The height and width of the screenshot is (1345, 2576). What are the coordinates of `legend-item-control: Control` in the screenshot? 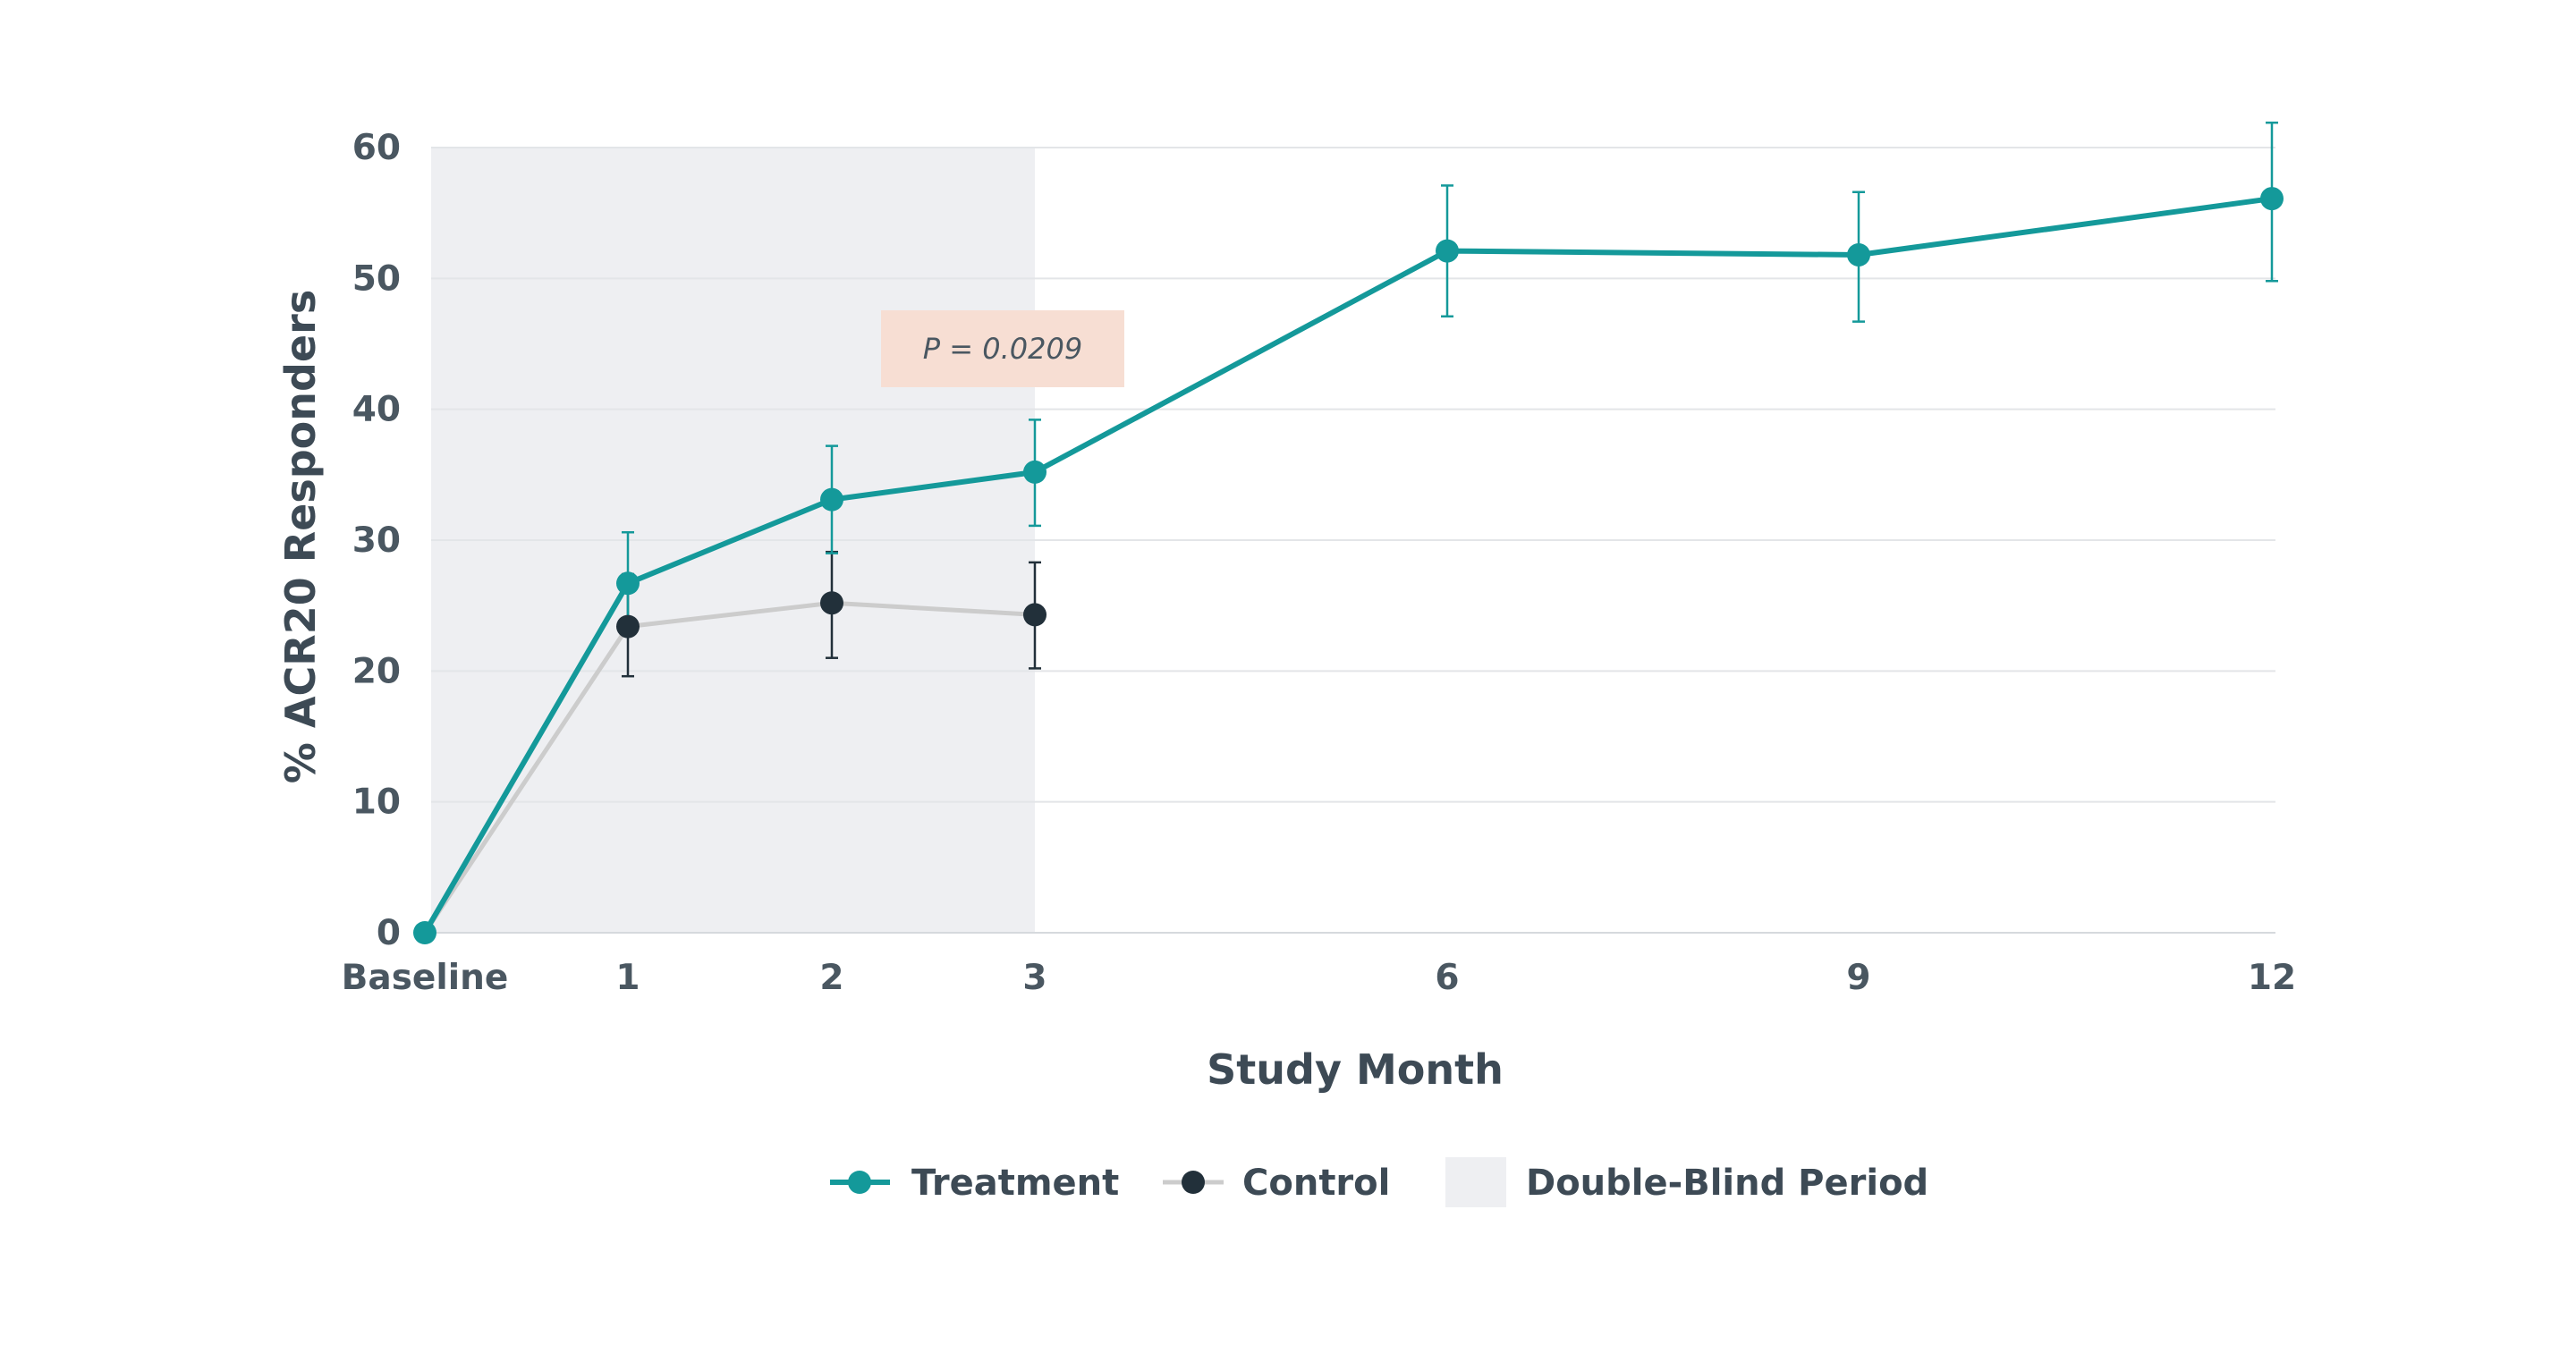 It's located at (1276, 1183).